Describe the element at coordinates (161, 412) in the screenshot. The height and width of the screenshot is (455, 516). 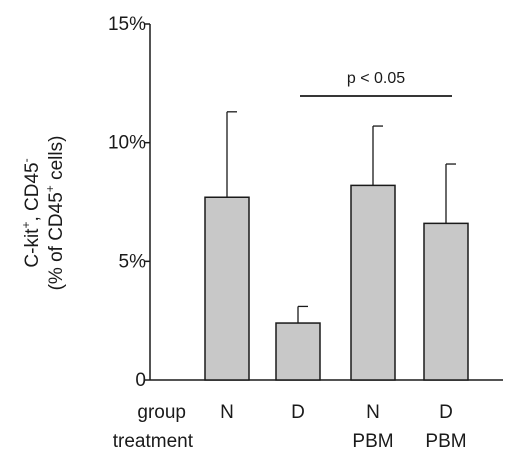
I see `group-row-label: group` at that location.